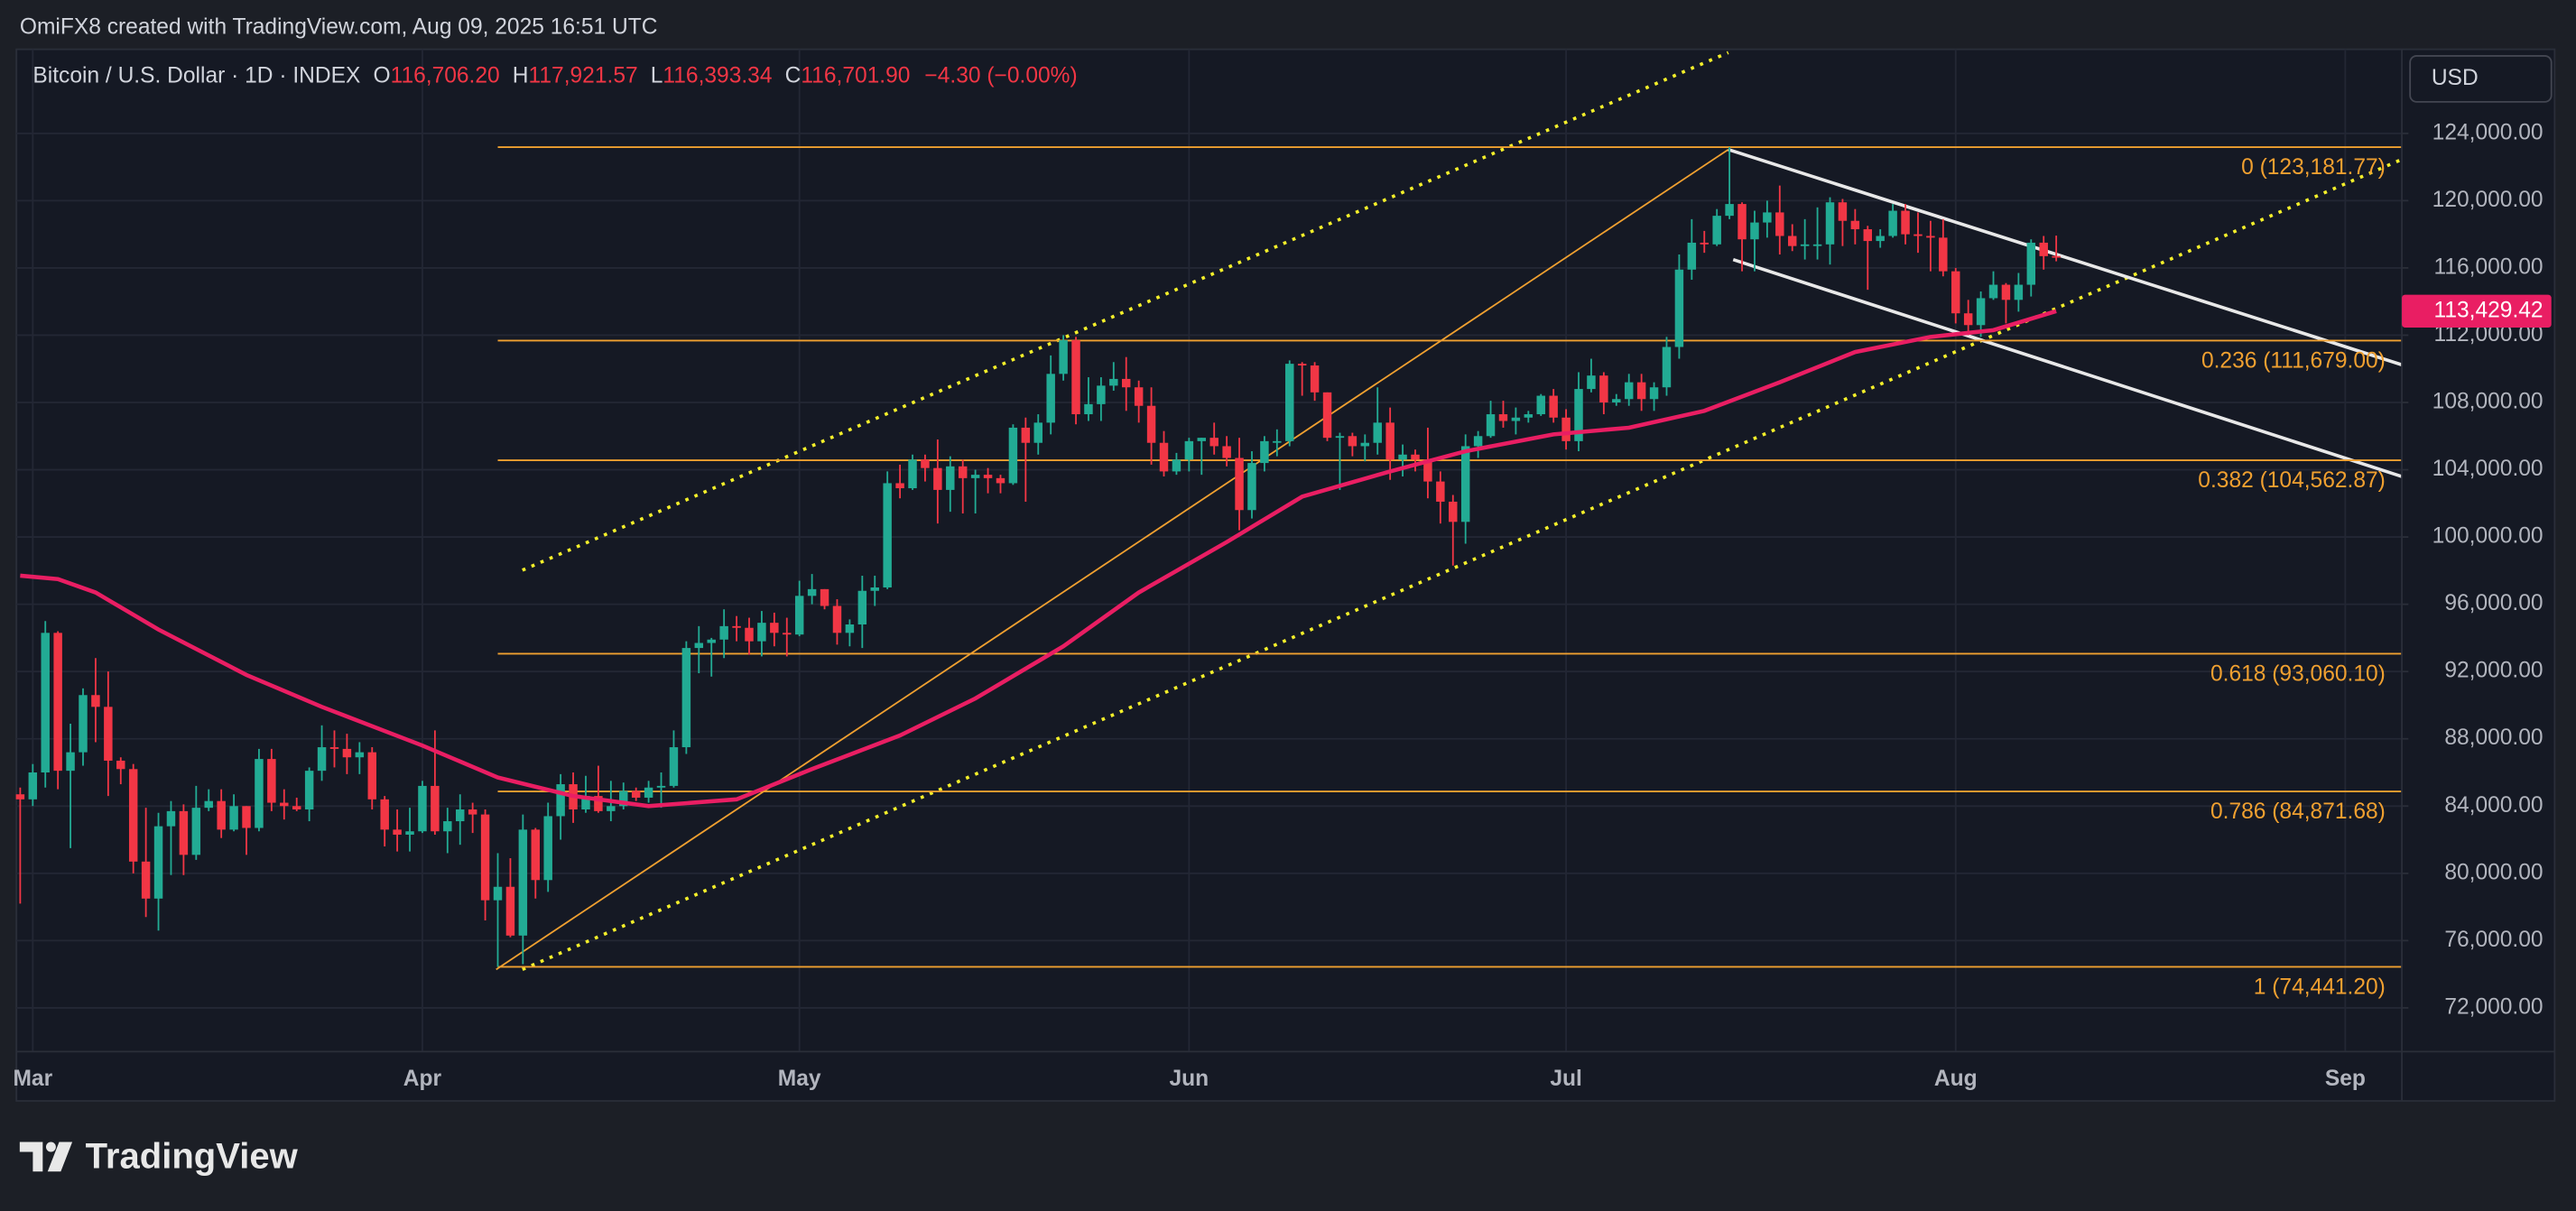 This screenshot has width=2576, height=1211. Describe the element at coordinates (1189, 1079) in the screenshot. I see `x-tick-label: Jun` at that location.